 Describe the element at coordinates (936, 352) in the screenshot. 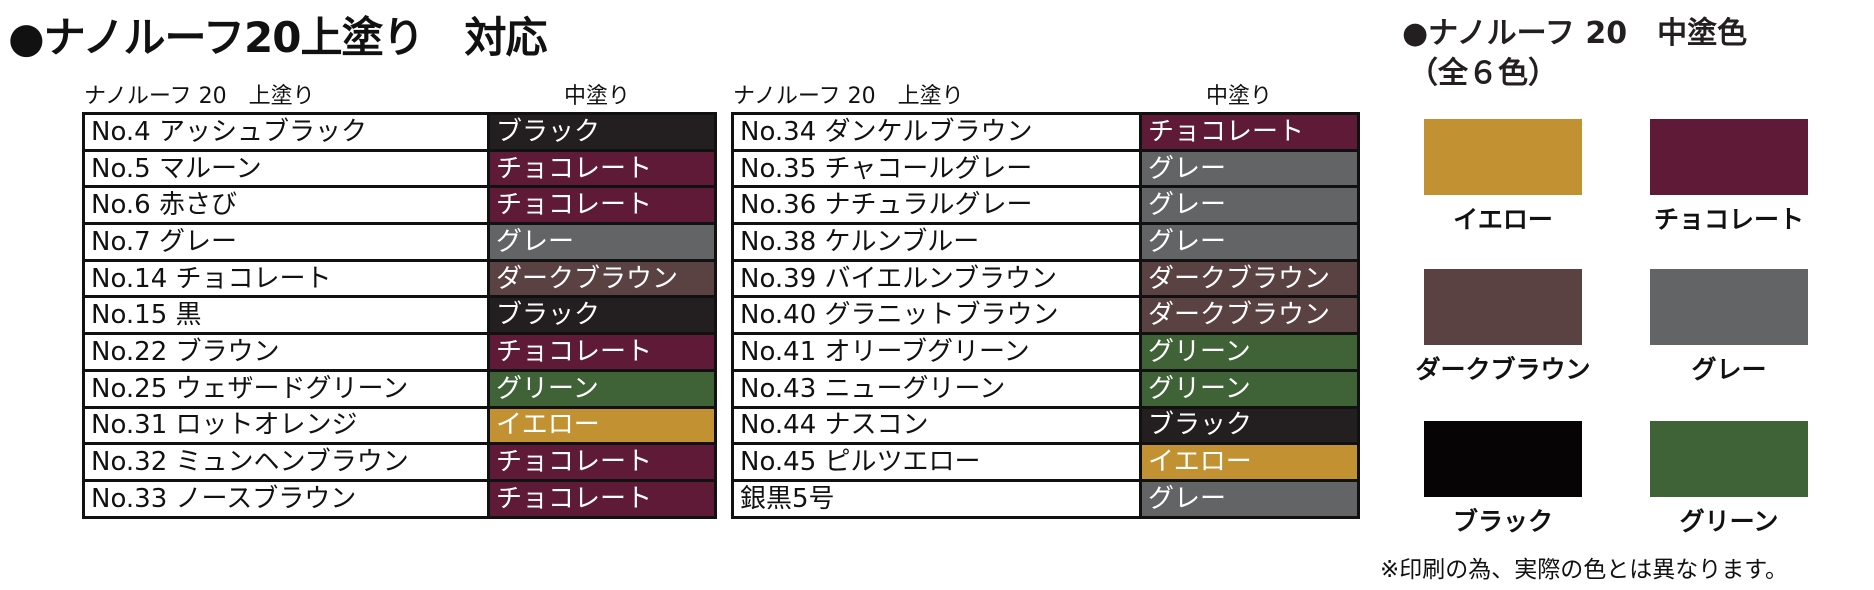

I see `topcoat-name: No.41 オリーブグリーン` at that location.